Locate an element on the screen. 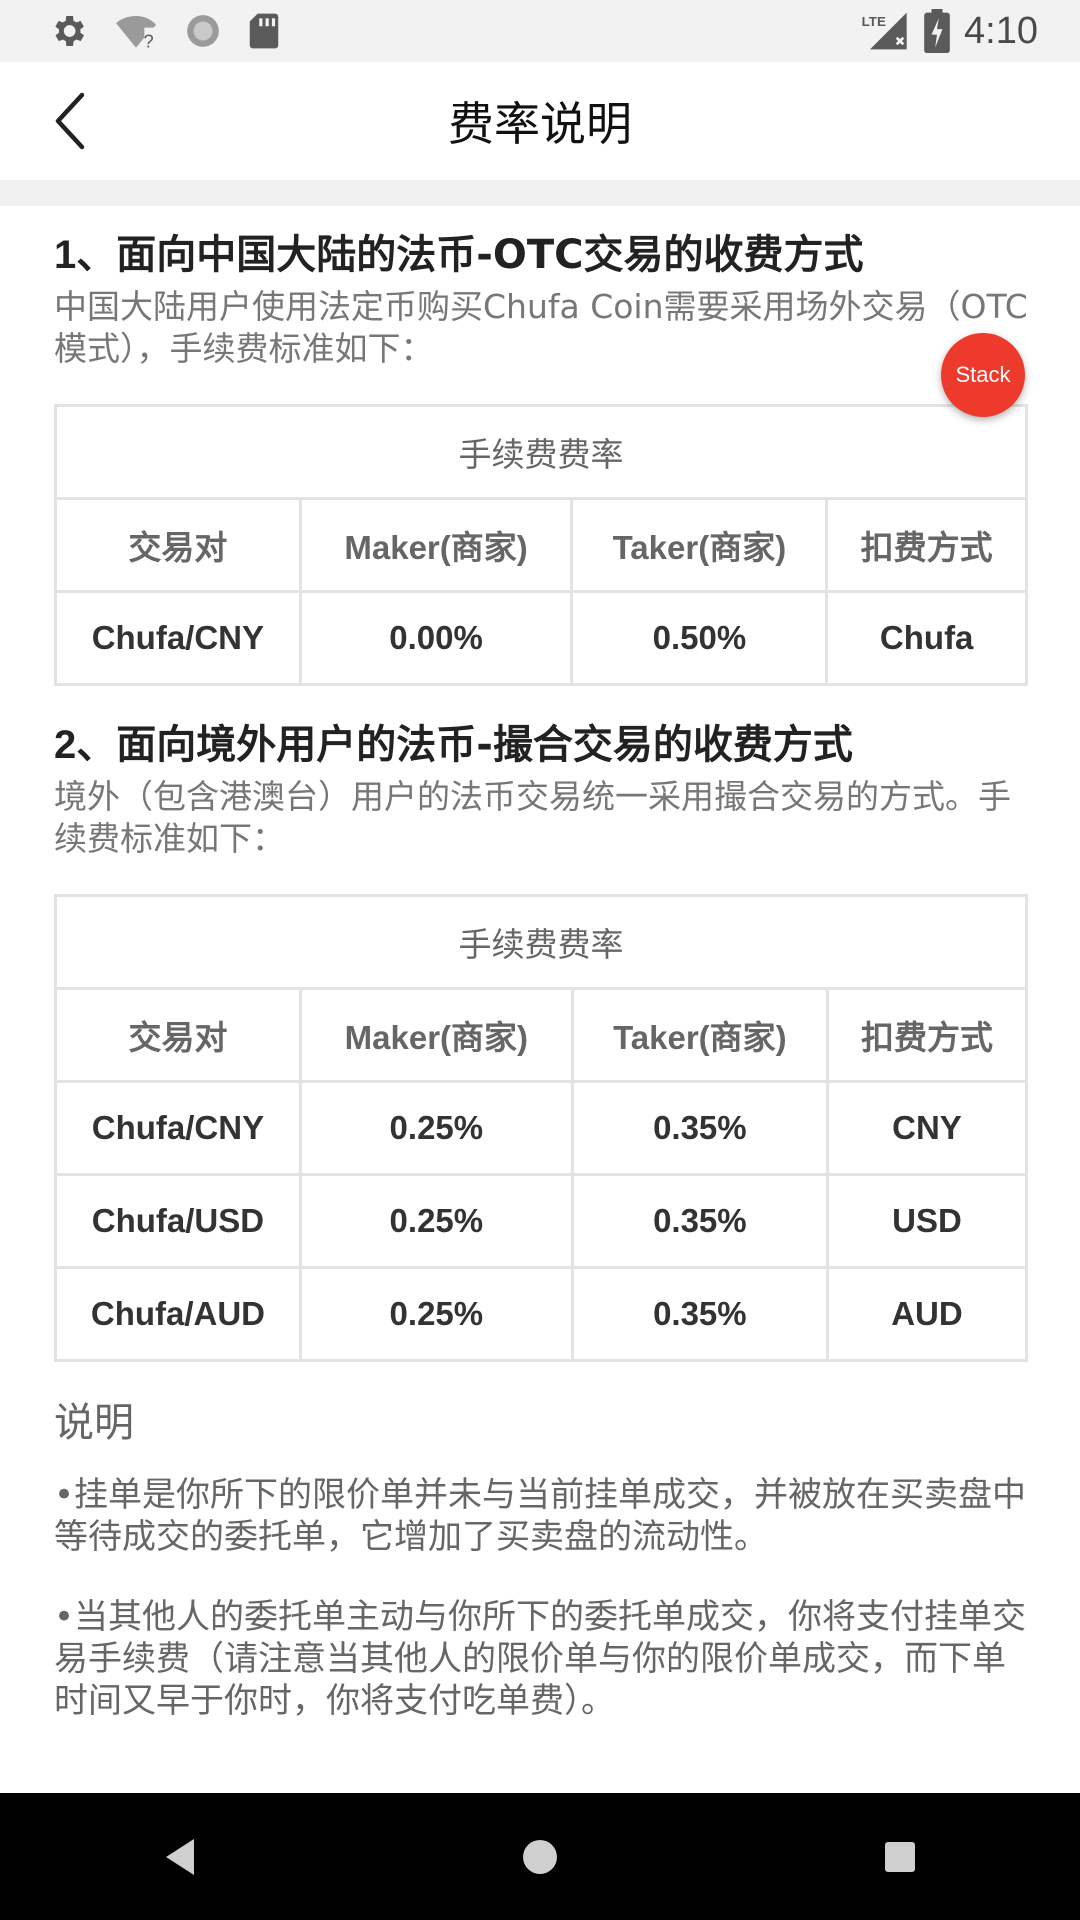 This screenshot has height=1920, width=1080. home-circle-icon is located at coordinates (540, 1856).